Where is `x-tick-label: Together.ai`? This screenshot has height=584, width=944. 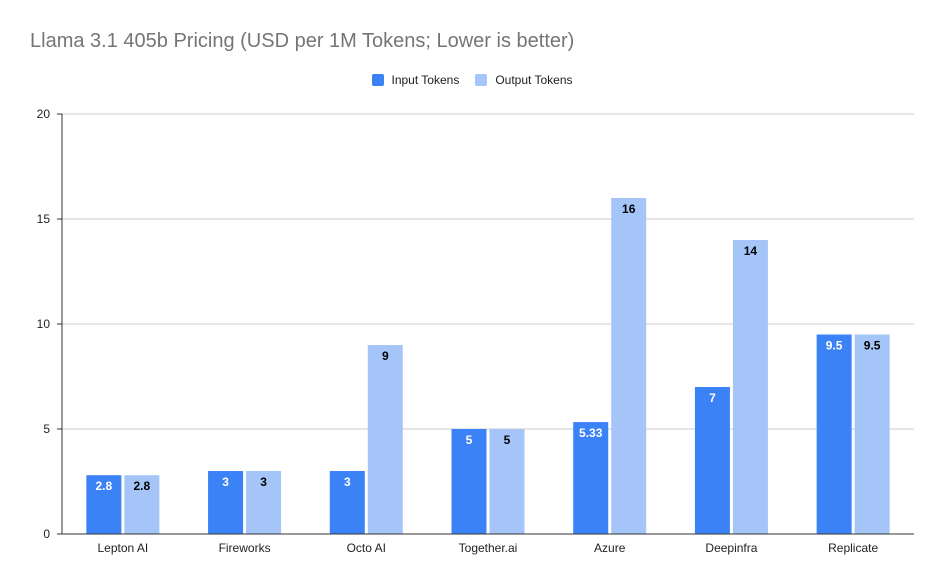 x-tick-label: Together.ai is located at coordinates (488, 548).